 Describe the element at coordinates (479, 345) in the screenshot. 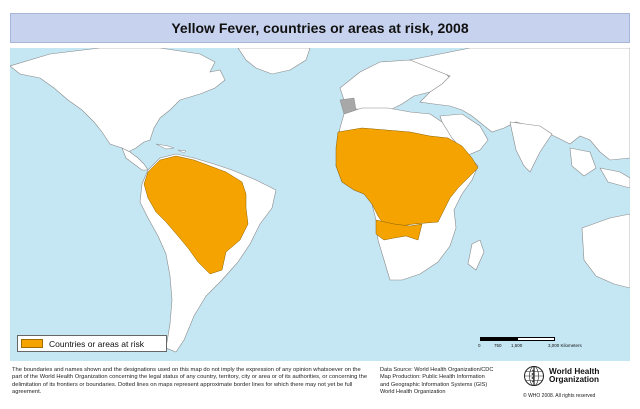

I see `scale-tick-0: 0` at that location.